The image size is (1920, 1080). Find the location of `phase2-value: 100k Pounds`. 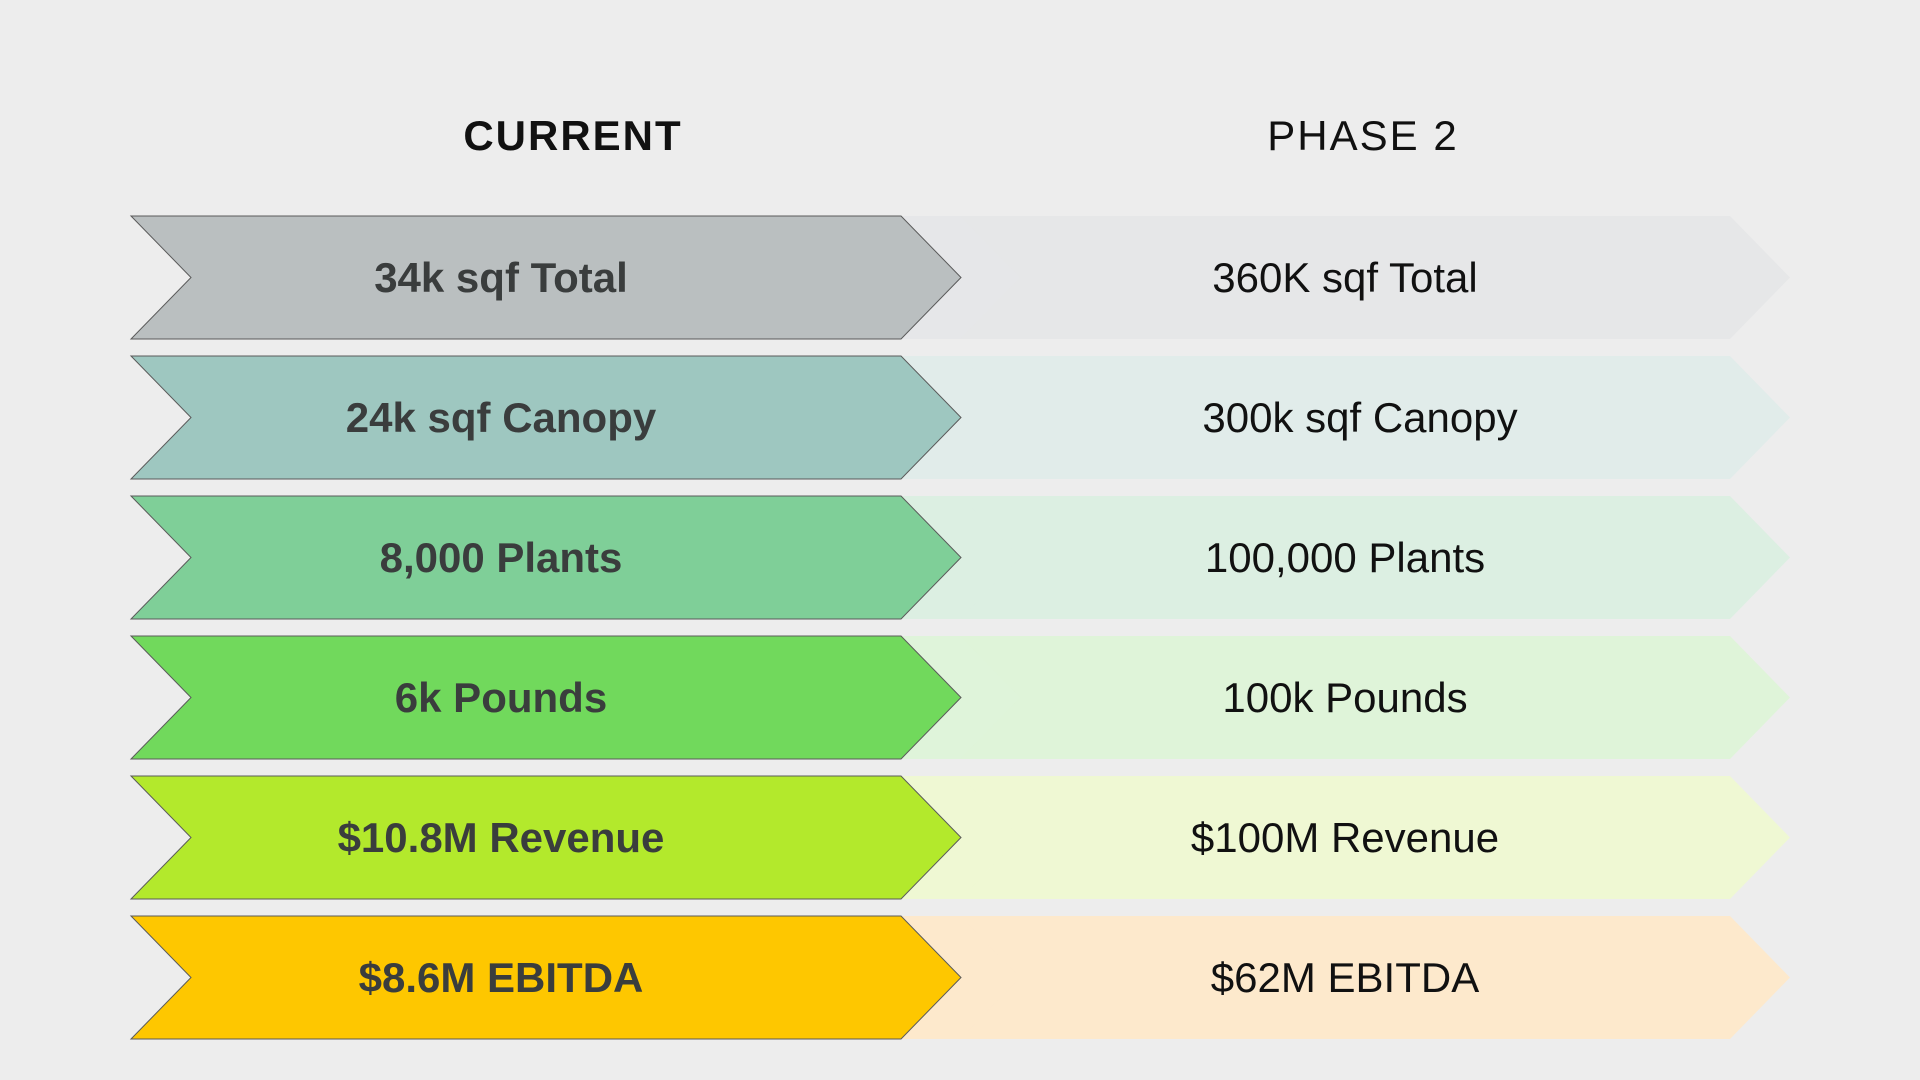

phase2-value: 100k Pounds is located at coordinates (1345, 697).